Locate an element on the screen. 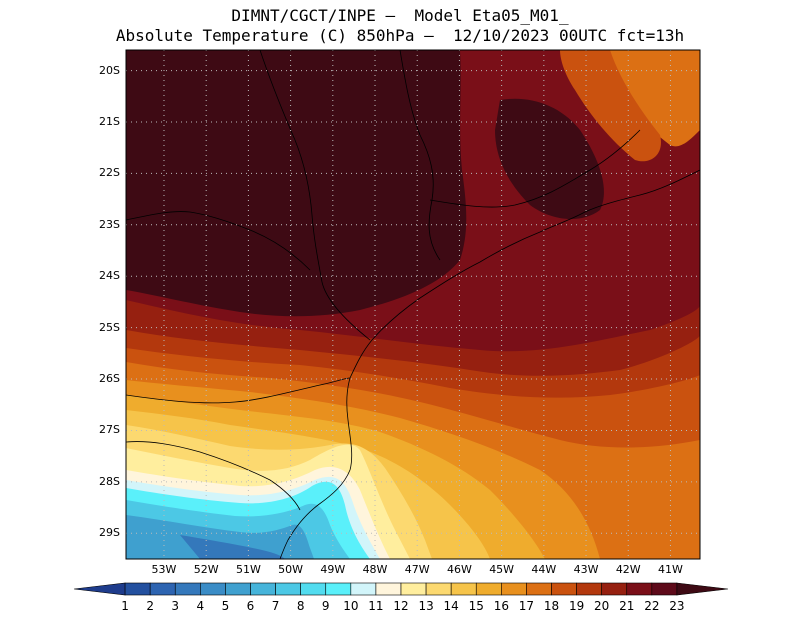  colorbar-label: 20 is located at coordinates (602, 606).